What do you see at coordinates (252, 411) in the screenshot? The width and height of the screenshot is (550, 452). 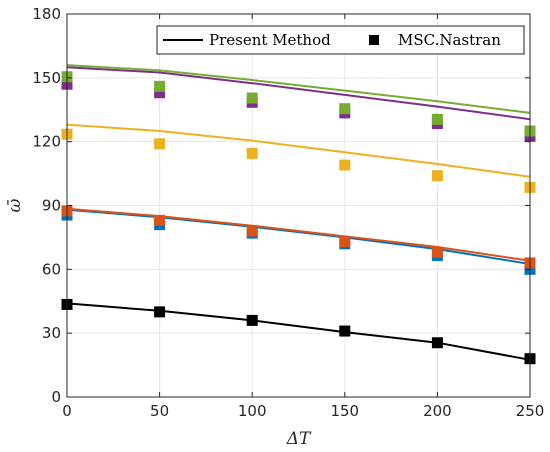 I see `x-tick-label: 100` at bounding box center [252, 411].